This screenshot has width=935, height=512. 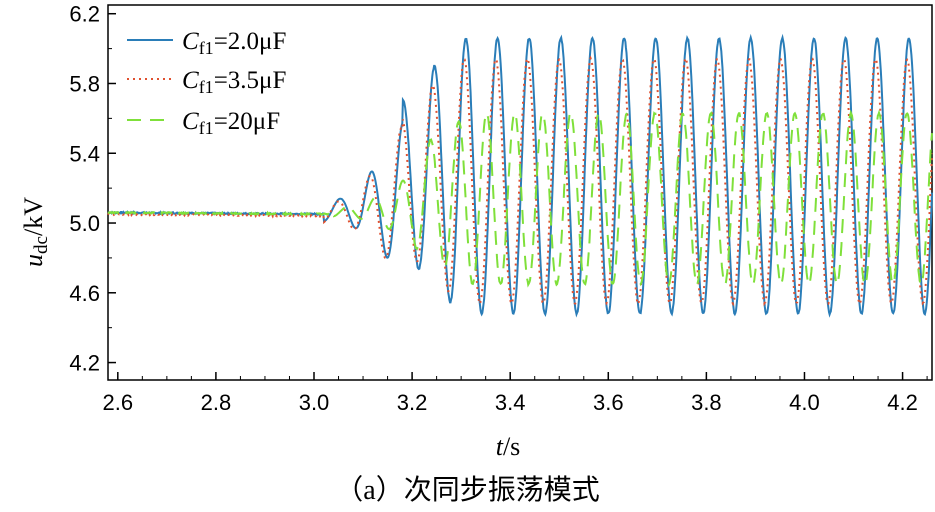 I want to click on y-tick-label: 5.4, so click(x=84, y=153).